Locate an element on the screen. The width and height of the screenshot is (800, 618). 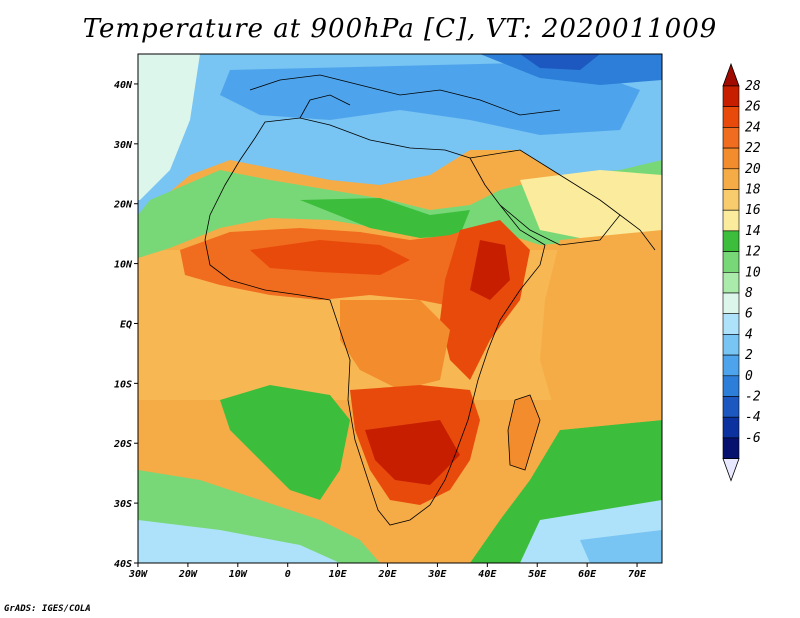
colorbar-top-arrow is located at coordinates (731, 74).